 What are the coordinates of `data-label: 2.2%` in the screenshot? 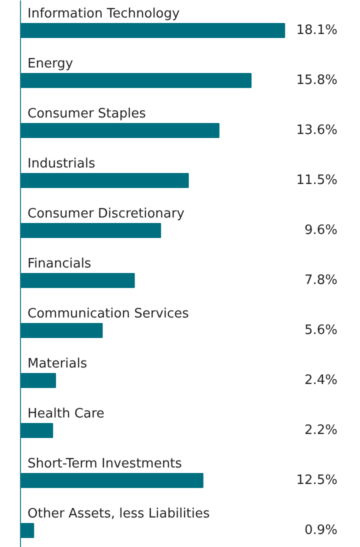 It's located at (321, 430).